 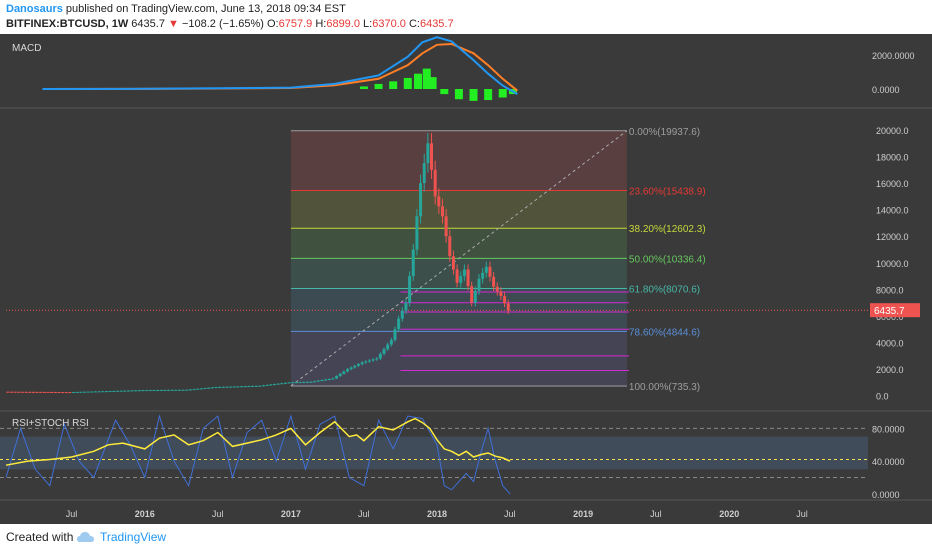 I want to click on down-arrow-icon: ▼, so click(x=173, y=24).